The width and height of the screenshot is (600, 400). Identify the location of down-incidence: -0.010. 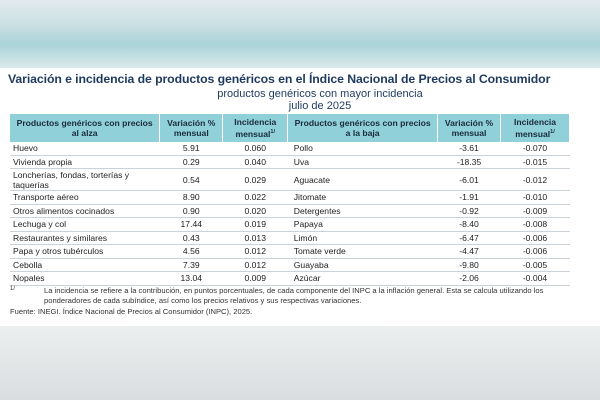
(535, 197).